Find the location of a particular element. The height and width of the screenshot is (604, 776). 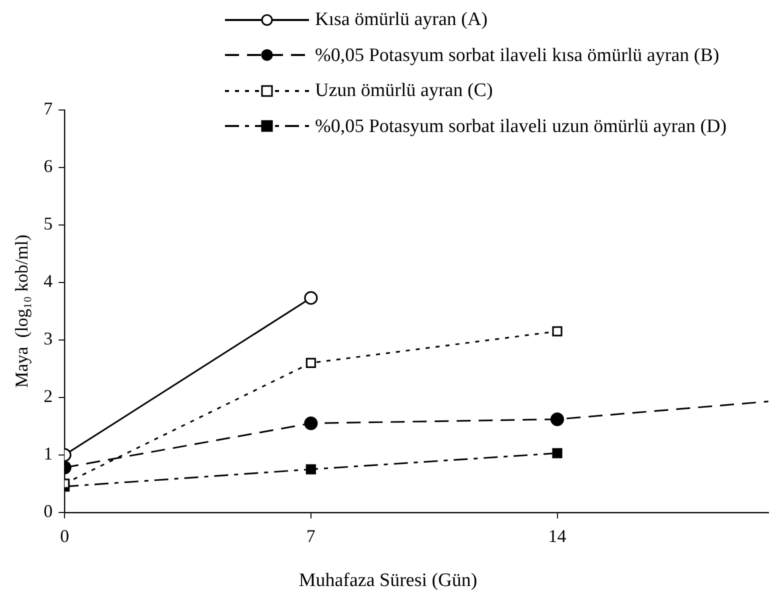

x-tick-label: 0 is located at coordinates (65, 536).